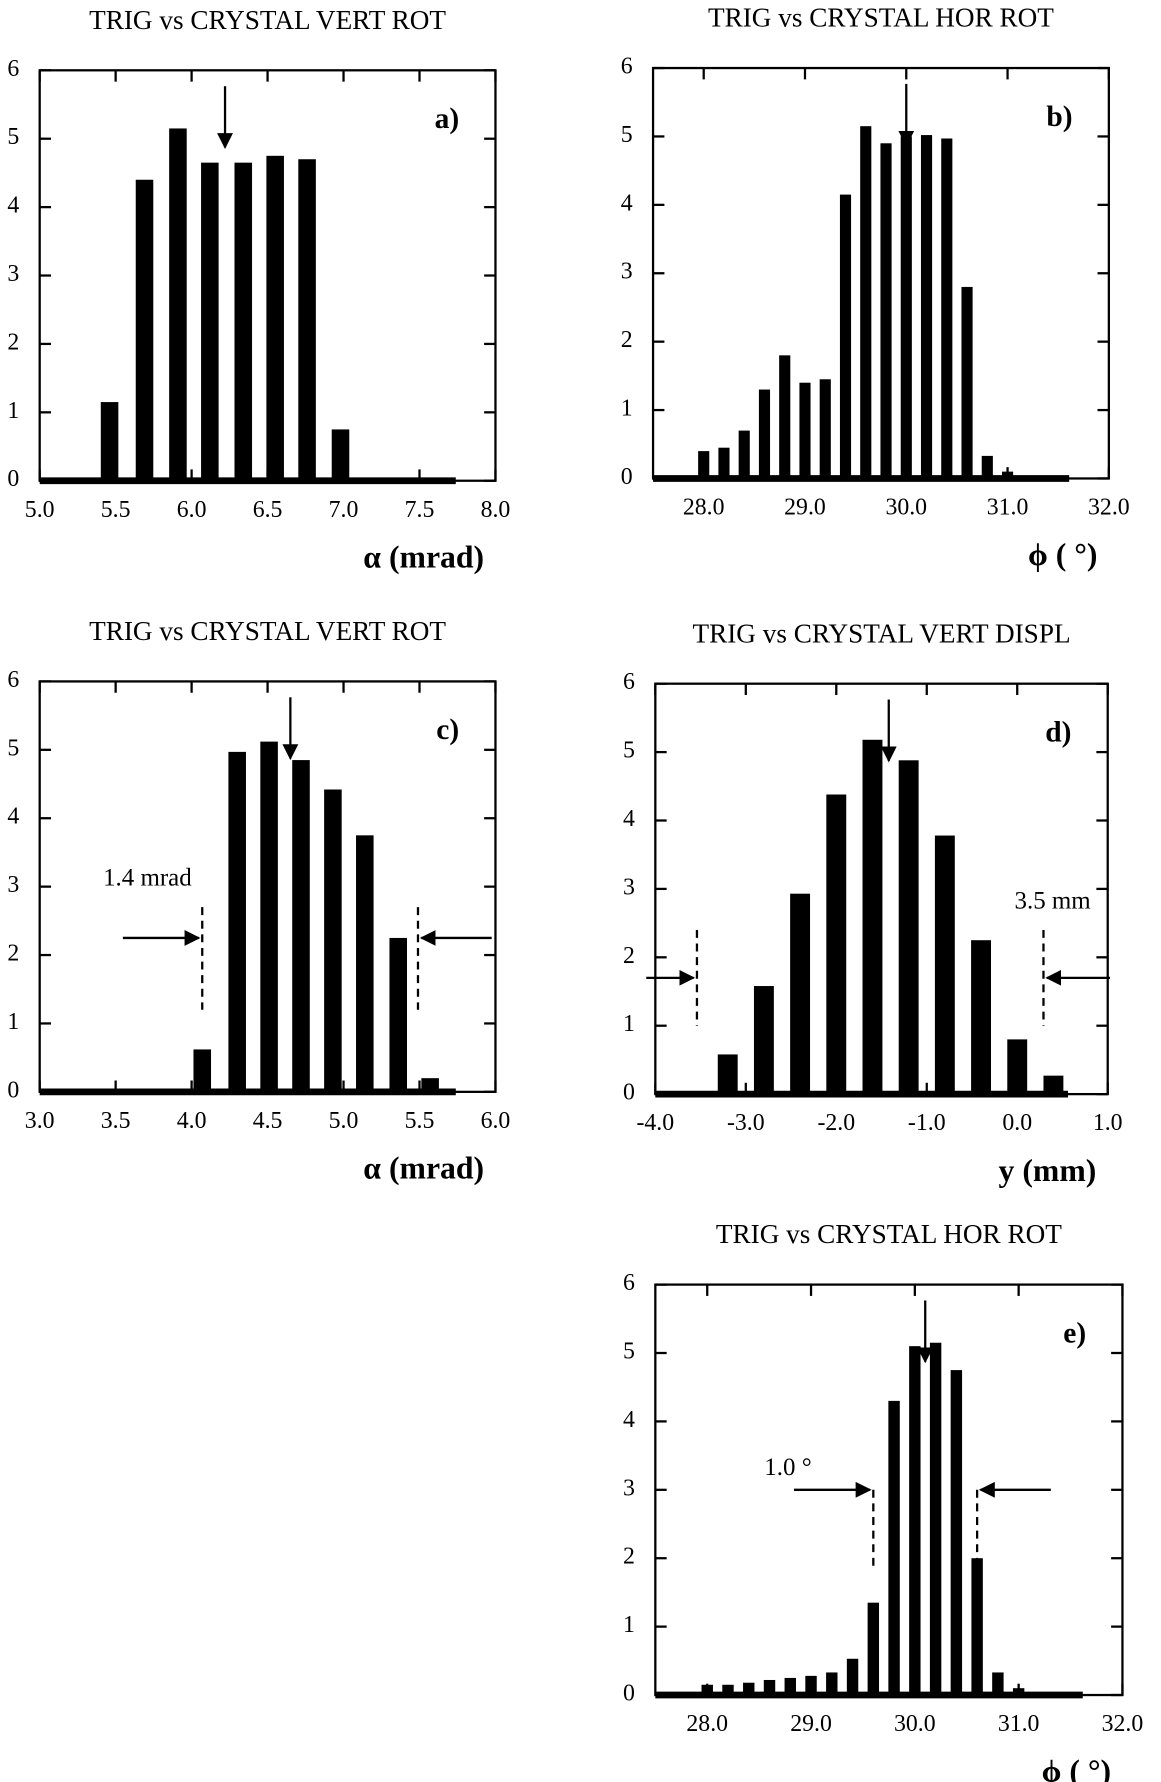  Describe the element at coordinates (116, 510) in the screenshot. I see `x-tick-label: 5.5` at that location.